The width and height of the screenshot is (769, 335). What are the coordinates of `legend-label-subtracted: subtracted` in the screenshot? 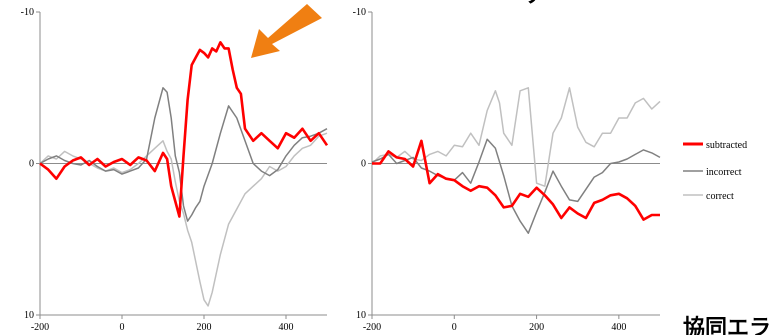 It's located at (726, 145).